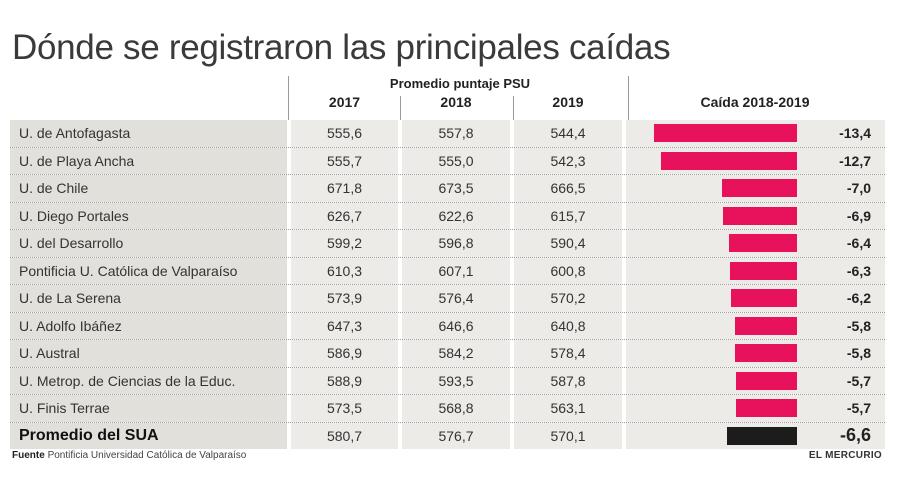 Image resolution: width=900 pixels, height=500 pixels. I want to click on drop-cell: -6,6, so click(755, 435).